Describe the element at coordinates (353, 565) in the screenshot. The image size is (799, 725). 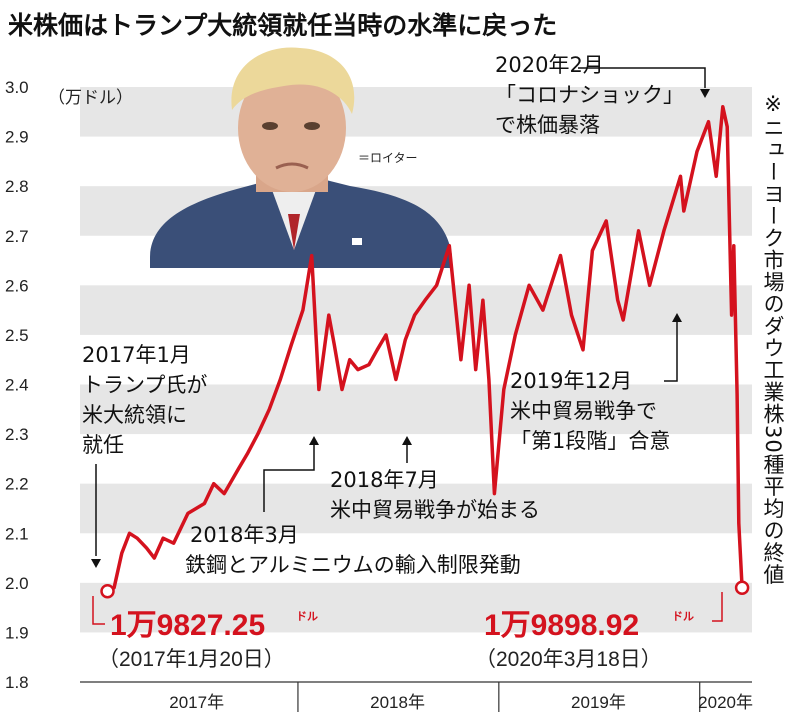
I see `annotation-line: 鉄鋼とアルミニウムの輸入制限発動` at that location.